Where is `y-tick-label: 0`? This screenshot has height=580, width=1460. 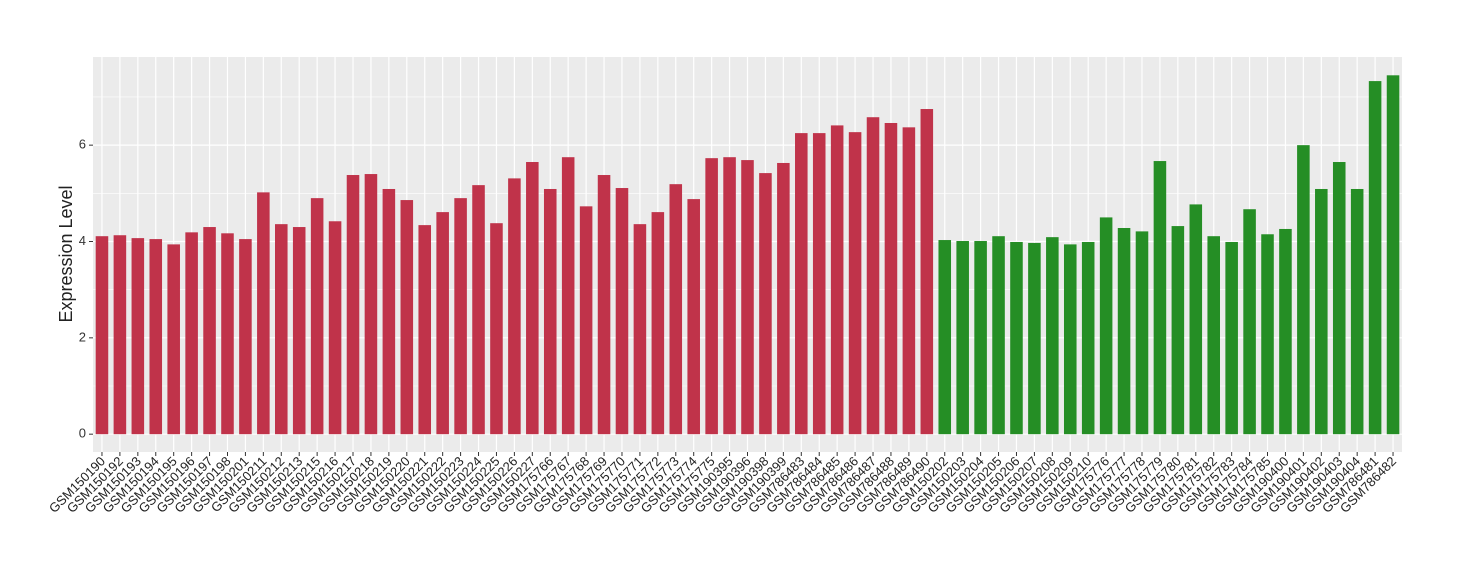
y-tick-label: 0 is located at coordinates (82, 433).